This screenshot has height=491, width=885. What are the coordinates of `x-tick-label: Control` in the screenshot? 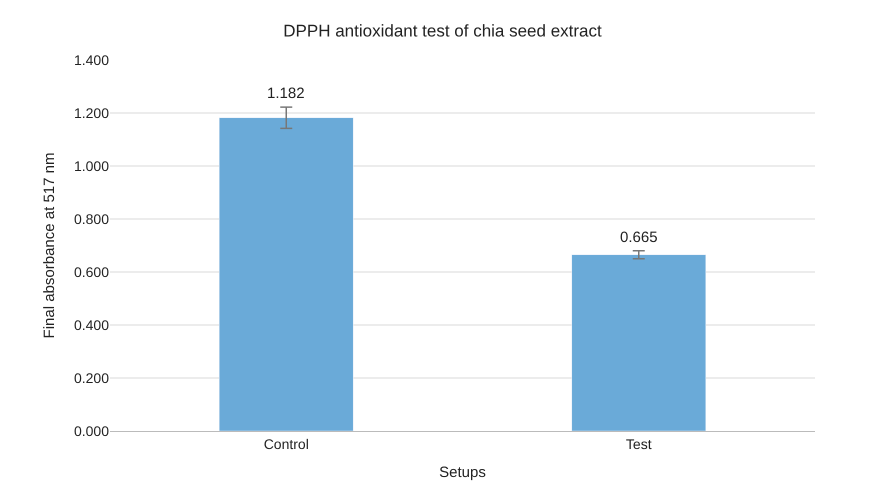 It's located at (286, 444).